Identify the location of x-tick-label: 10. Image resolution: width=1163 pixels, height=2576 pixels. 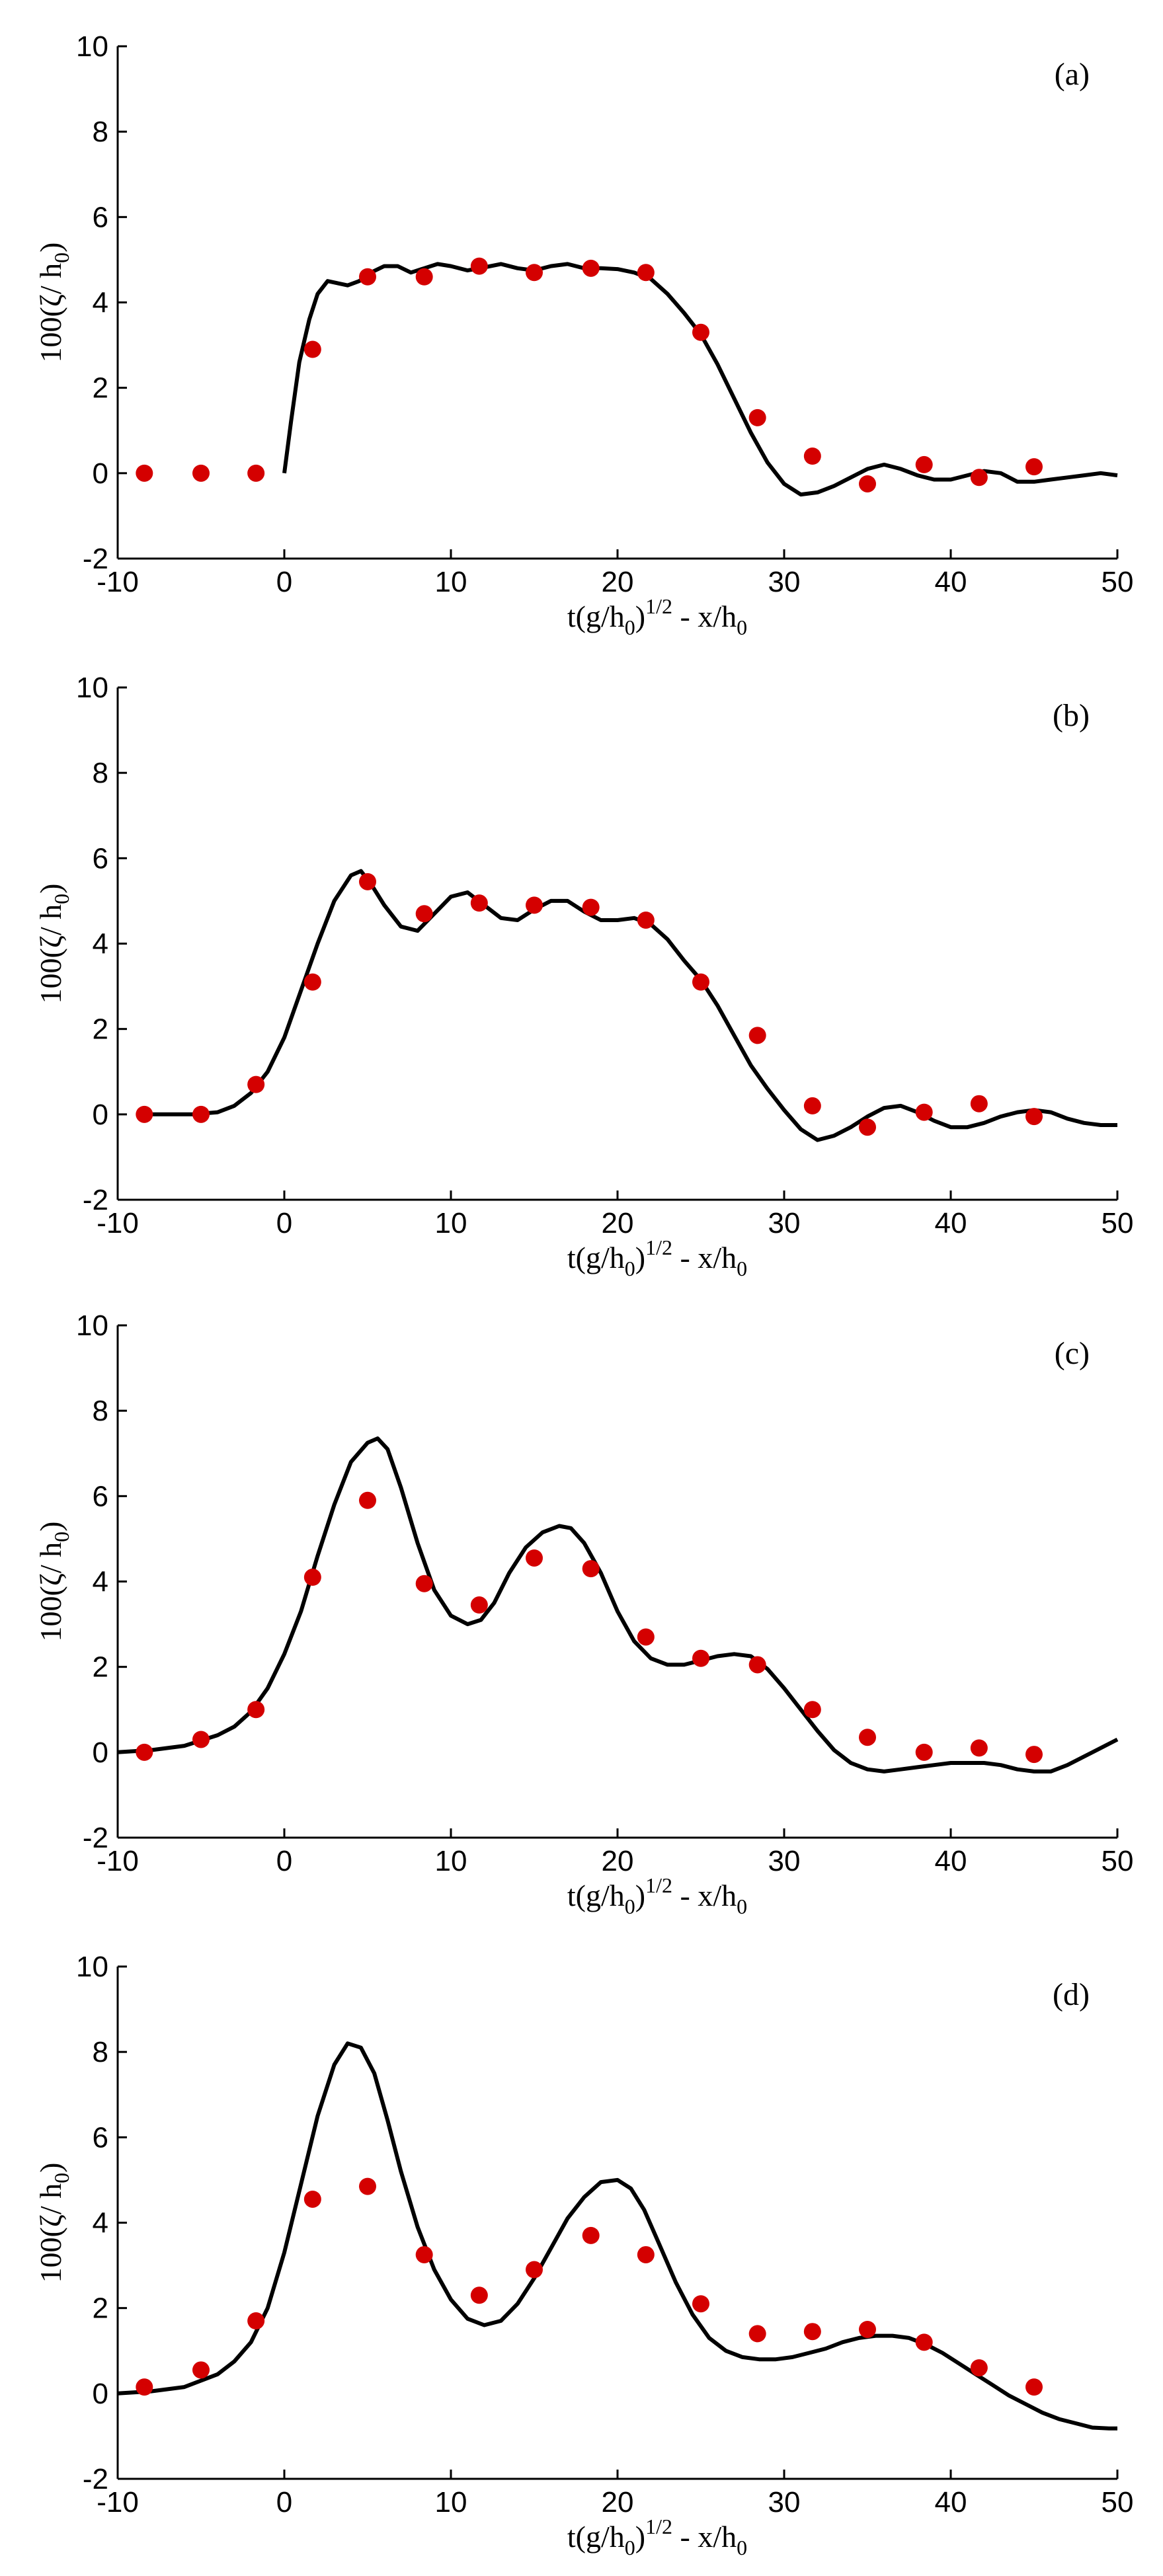
(451, 1861).